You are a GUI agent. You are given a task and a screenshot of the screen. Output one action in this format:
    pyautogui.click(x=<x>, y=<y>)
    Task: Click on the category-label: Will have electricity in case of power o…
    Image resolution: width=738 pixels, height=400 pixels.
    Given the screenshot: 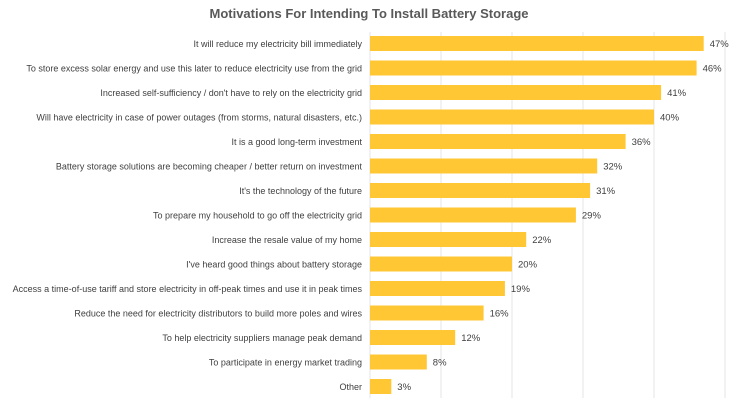 What is the action you would take?
    pyautogui.click(x=199, y=118)
    